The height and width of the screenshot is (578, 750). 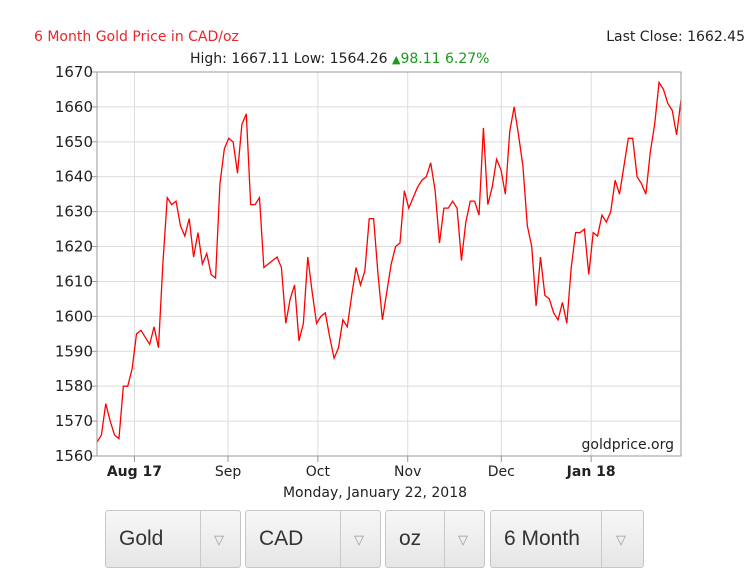 I want to click on y-tick-label: 1640, so click(x=74, y=177).